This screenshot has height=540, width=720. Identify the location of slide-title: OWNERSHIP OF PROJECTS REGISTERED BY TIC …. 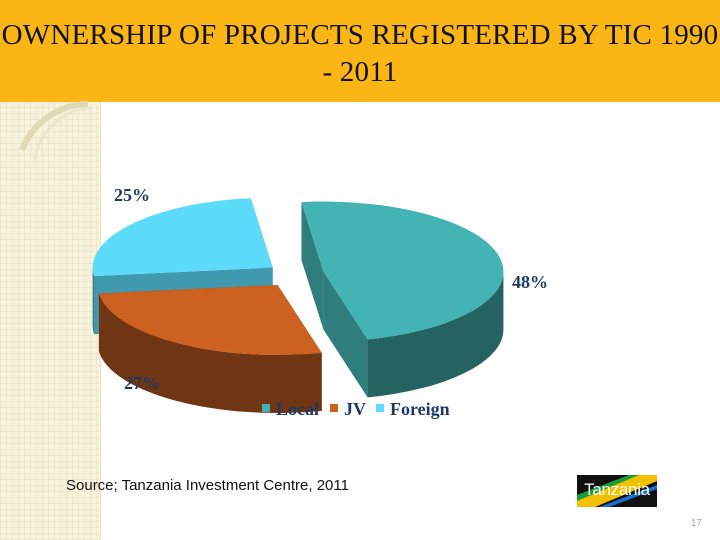
(360, 53).